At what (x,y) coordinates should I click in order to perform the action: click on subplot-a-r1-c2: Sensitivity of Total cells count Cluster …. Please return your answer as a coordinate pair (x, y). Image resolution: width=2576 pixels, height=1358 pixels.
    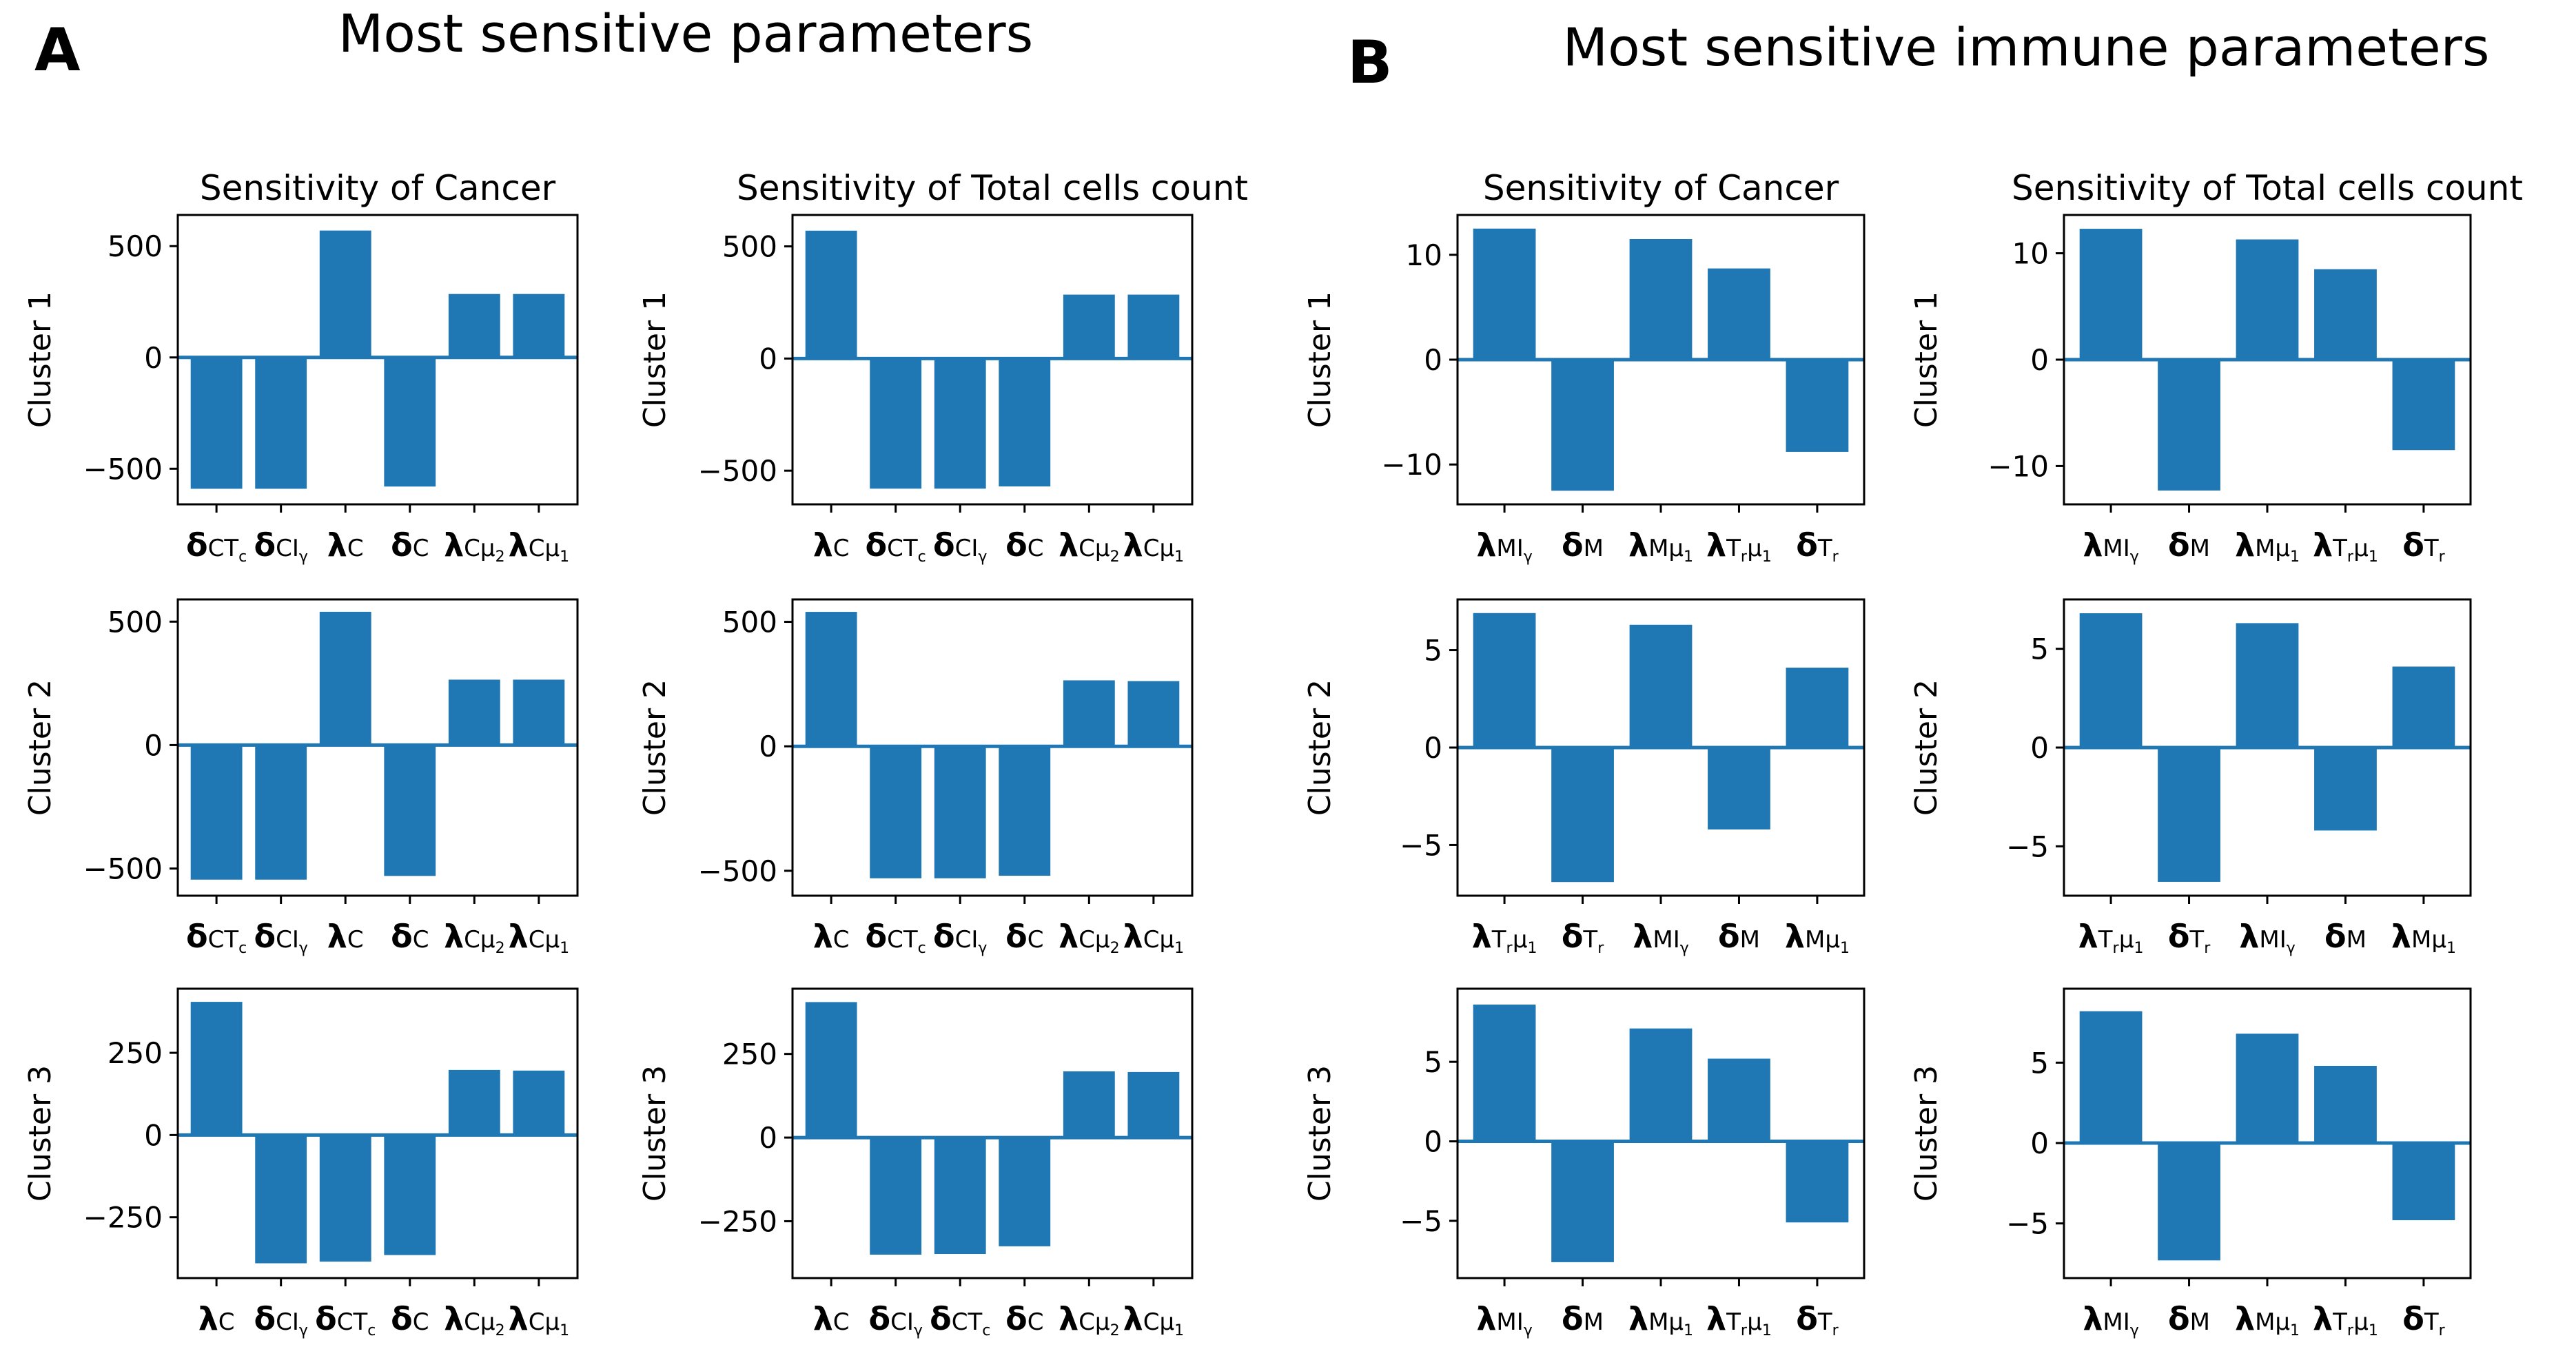
    Looking at the image, I should click on (942, 367).